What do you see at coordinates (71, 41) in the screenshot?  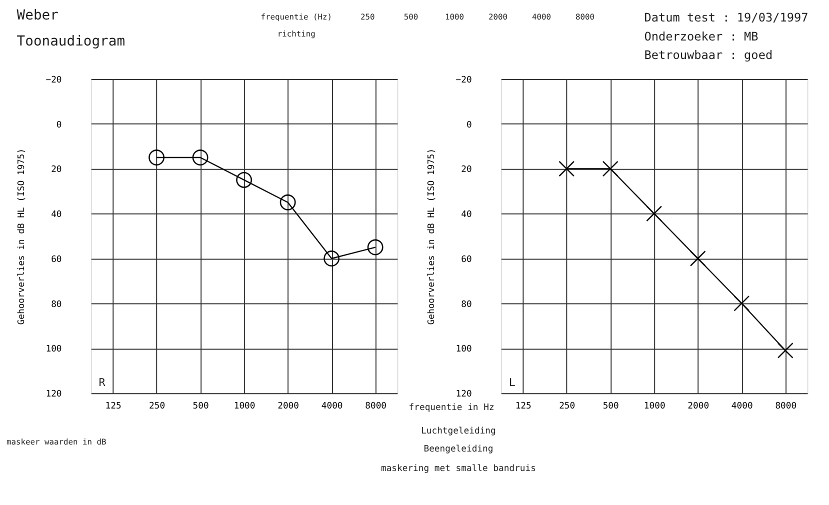 I see `chart-subtitle: Toonaudiogram` at bounding box center [71, 41].